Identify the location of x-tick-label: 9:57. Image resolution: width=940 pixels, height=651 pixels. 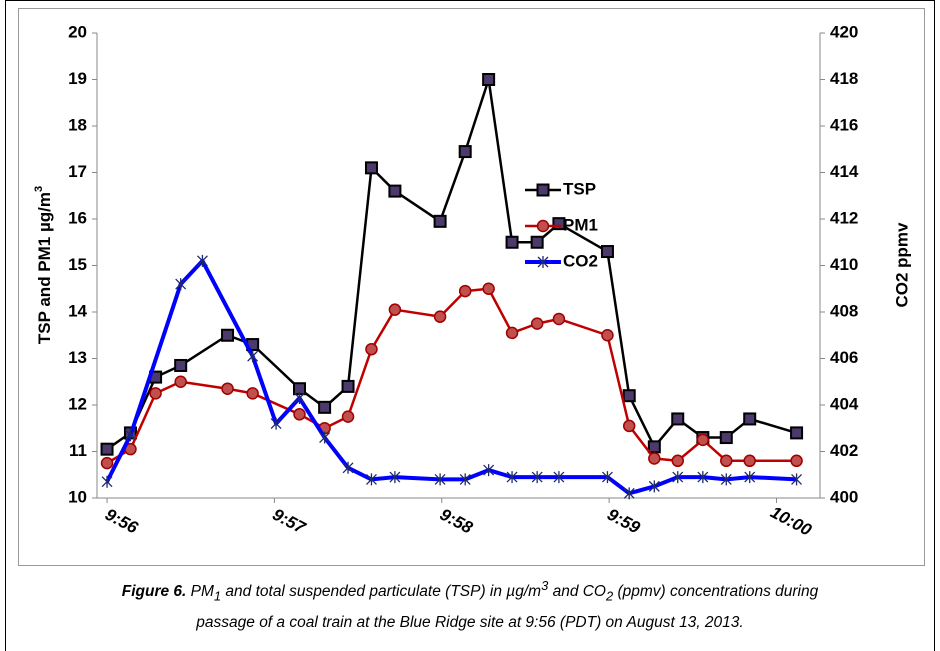
(289, 521).